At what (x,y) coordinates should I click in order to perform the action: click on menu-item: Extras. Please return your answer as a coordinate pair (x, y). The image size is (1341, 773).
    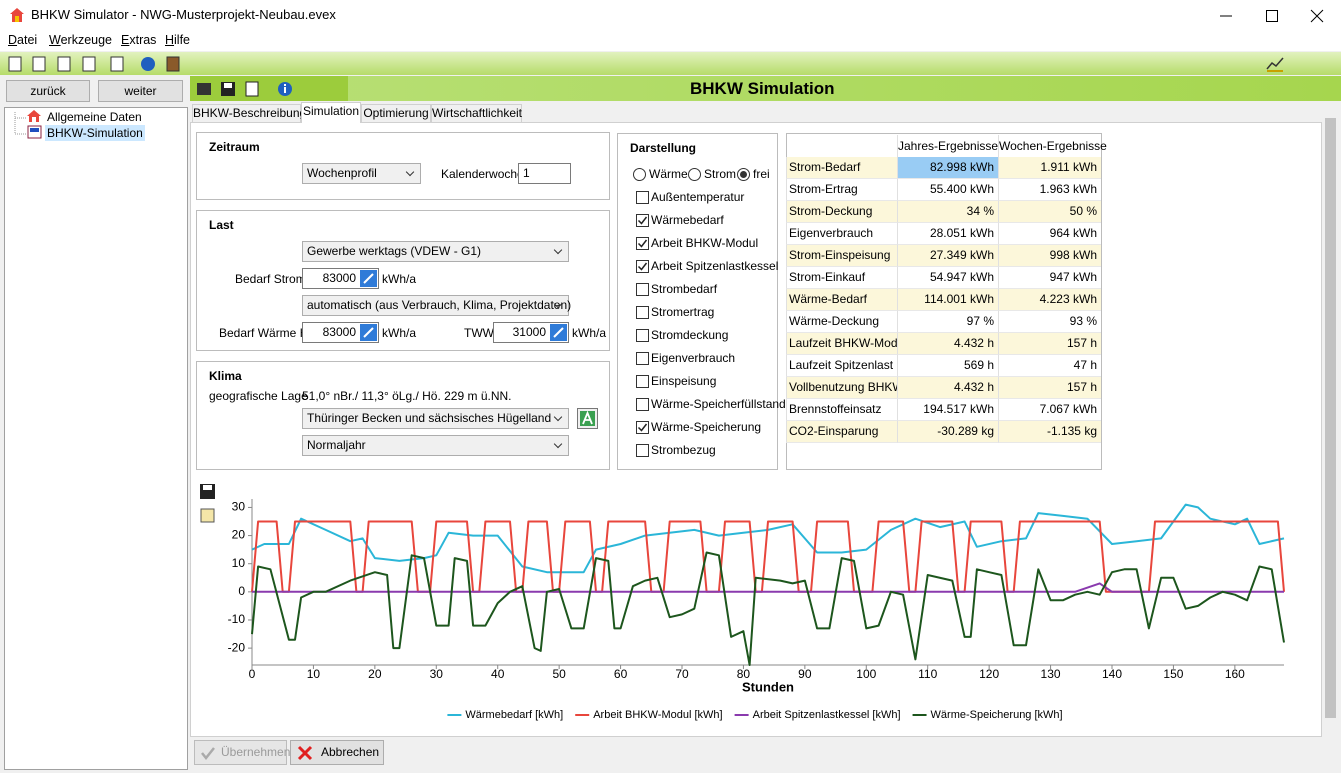
    Looking at the image, I should click on (138, 40).